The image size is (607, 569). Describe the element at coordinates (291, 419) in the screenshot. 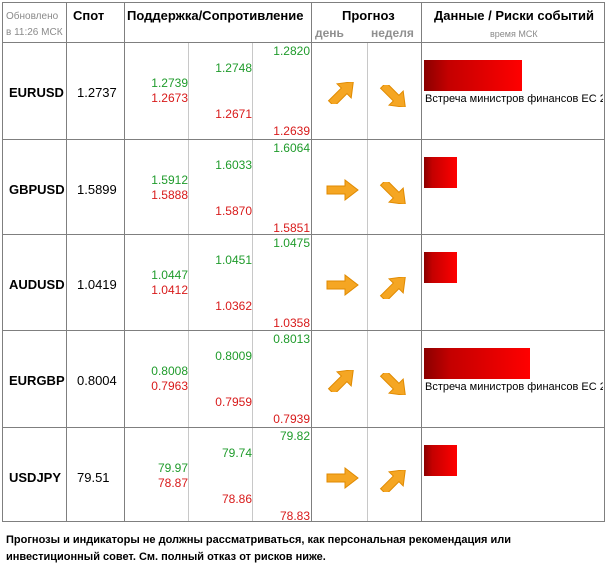

I see `resistance-level-3: 0.7939` at that location.